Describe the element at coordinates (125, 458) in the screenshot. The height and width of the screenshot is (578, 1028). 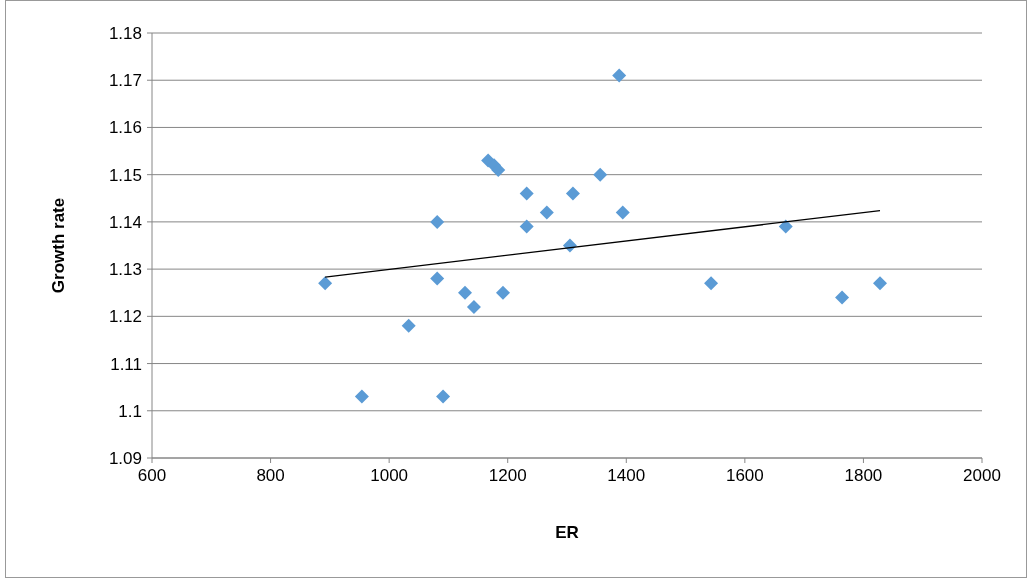
I see `y-tick-label: 1.09` at that location.